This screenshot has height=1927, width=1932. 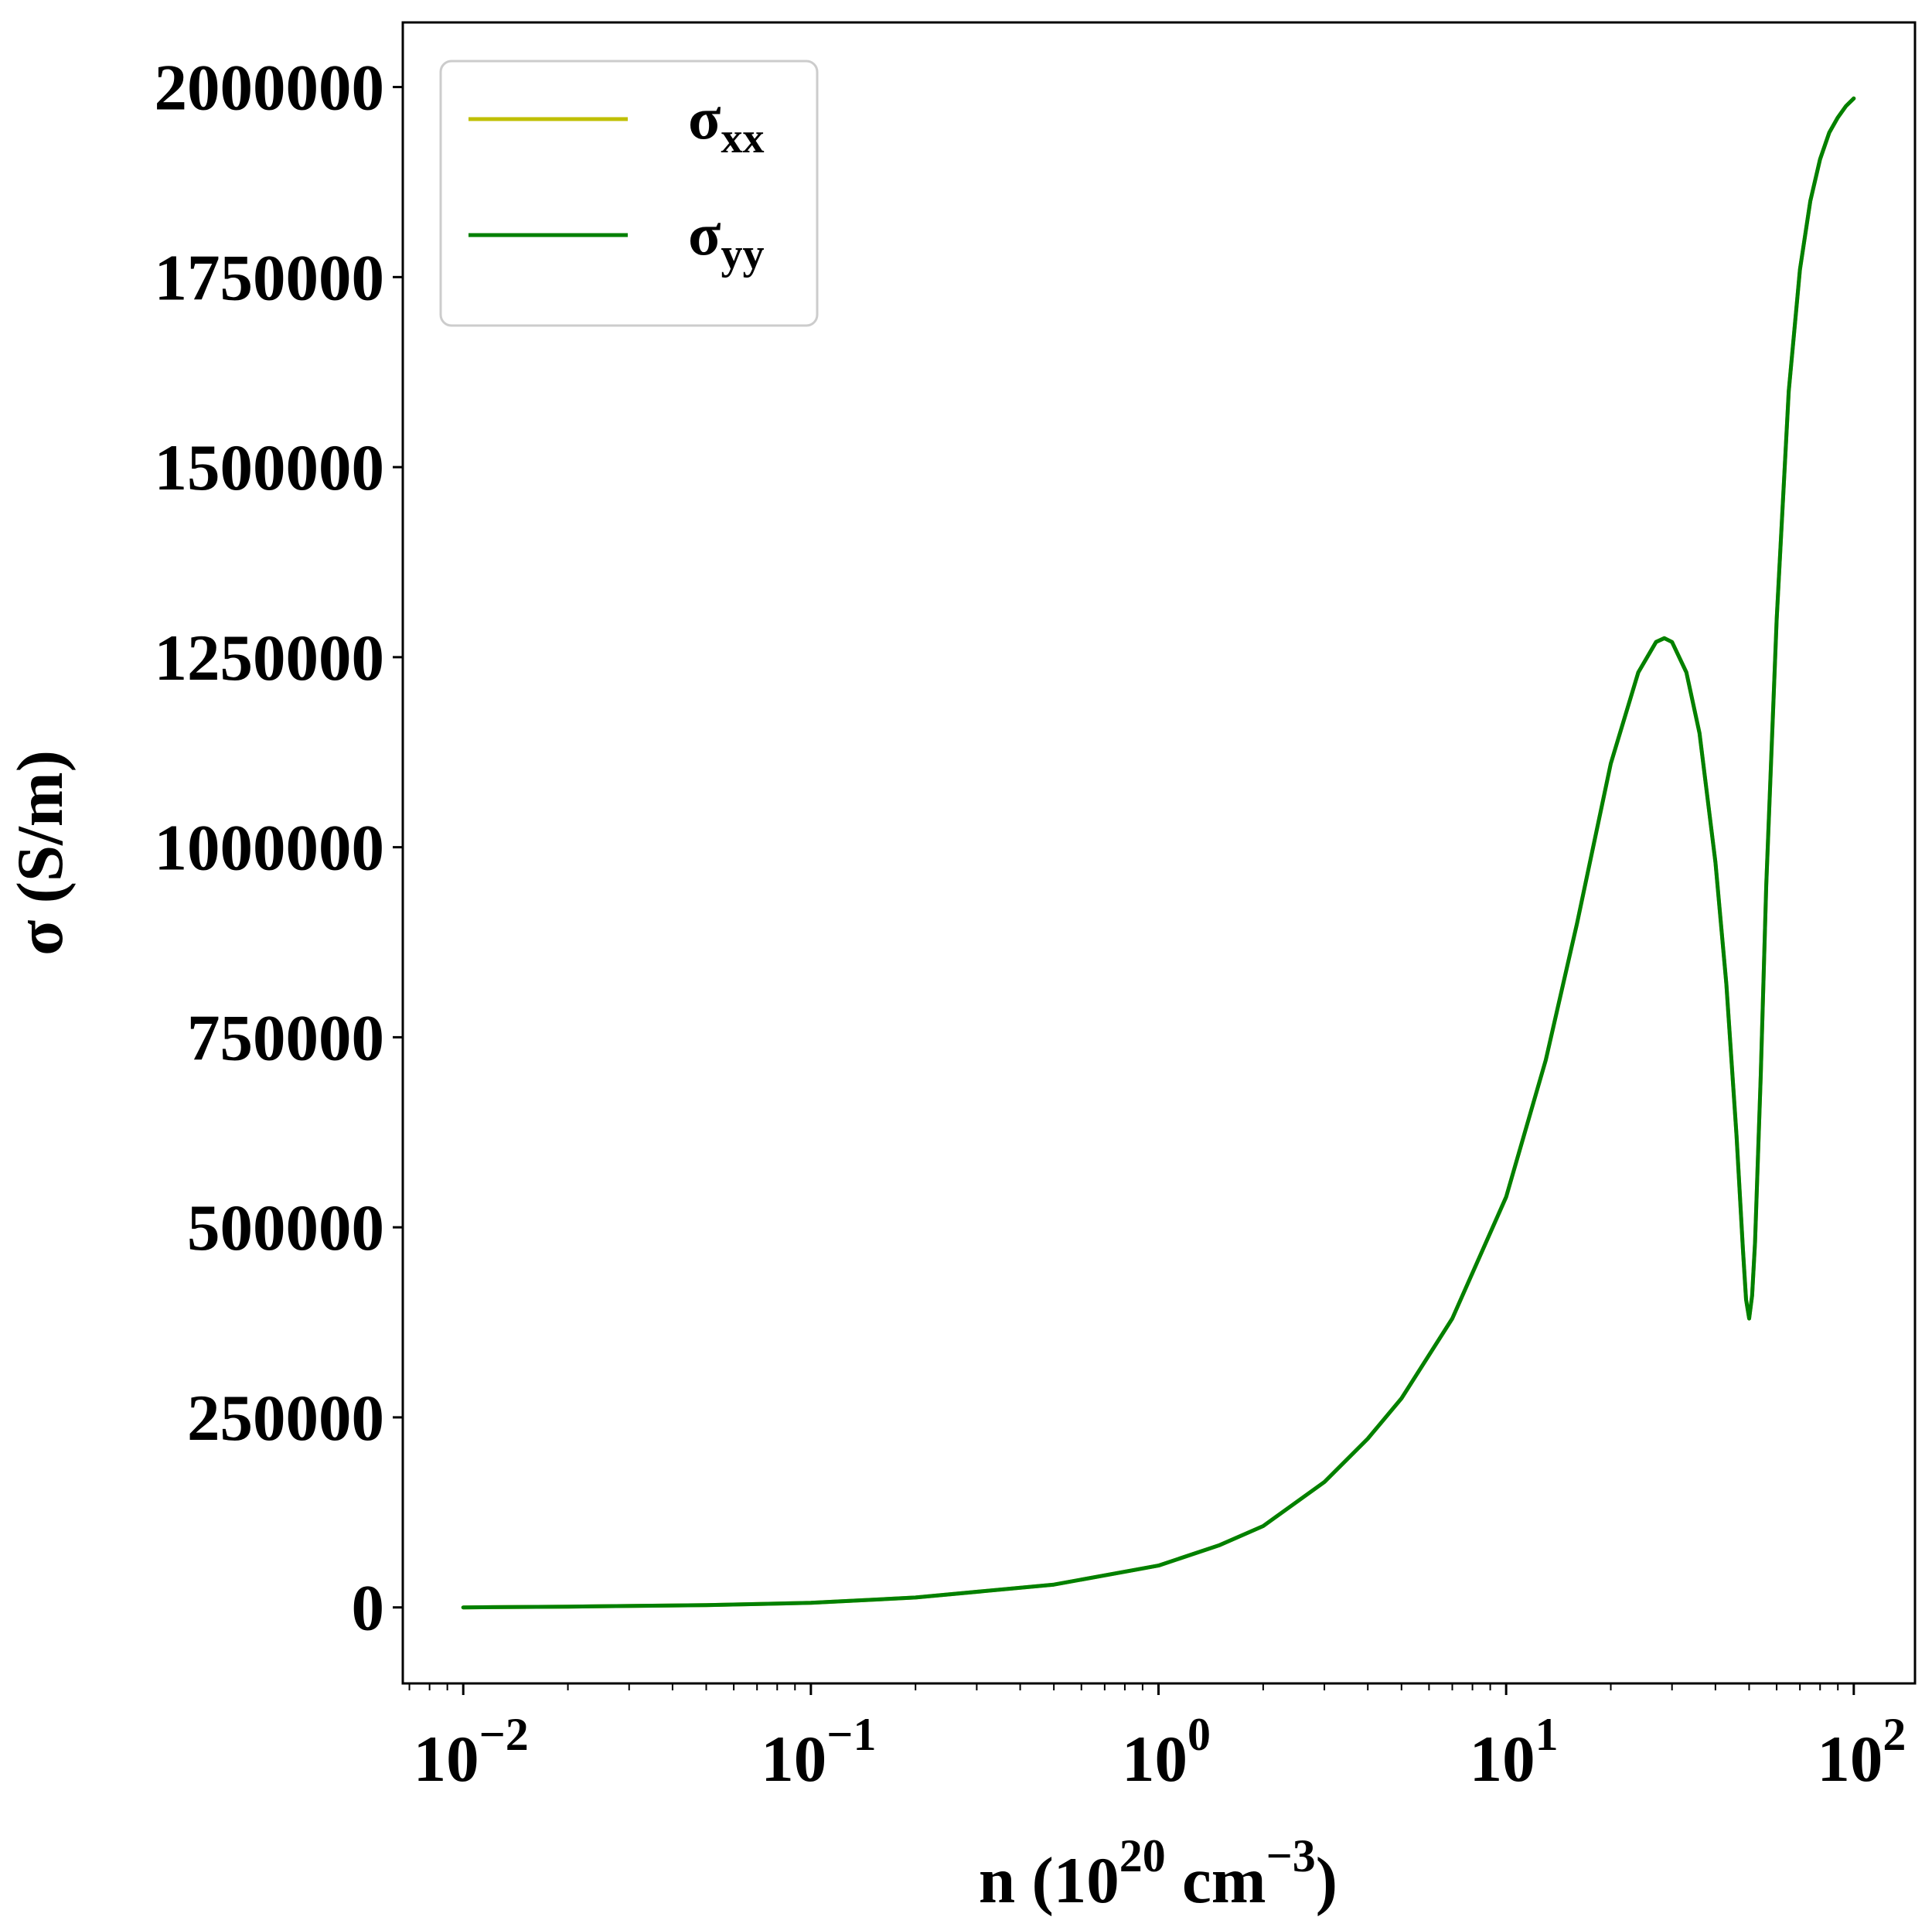 I want to click on legend-label-sigma-yy: σyy, so click(x=726, y=239).